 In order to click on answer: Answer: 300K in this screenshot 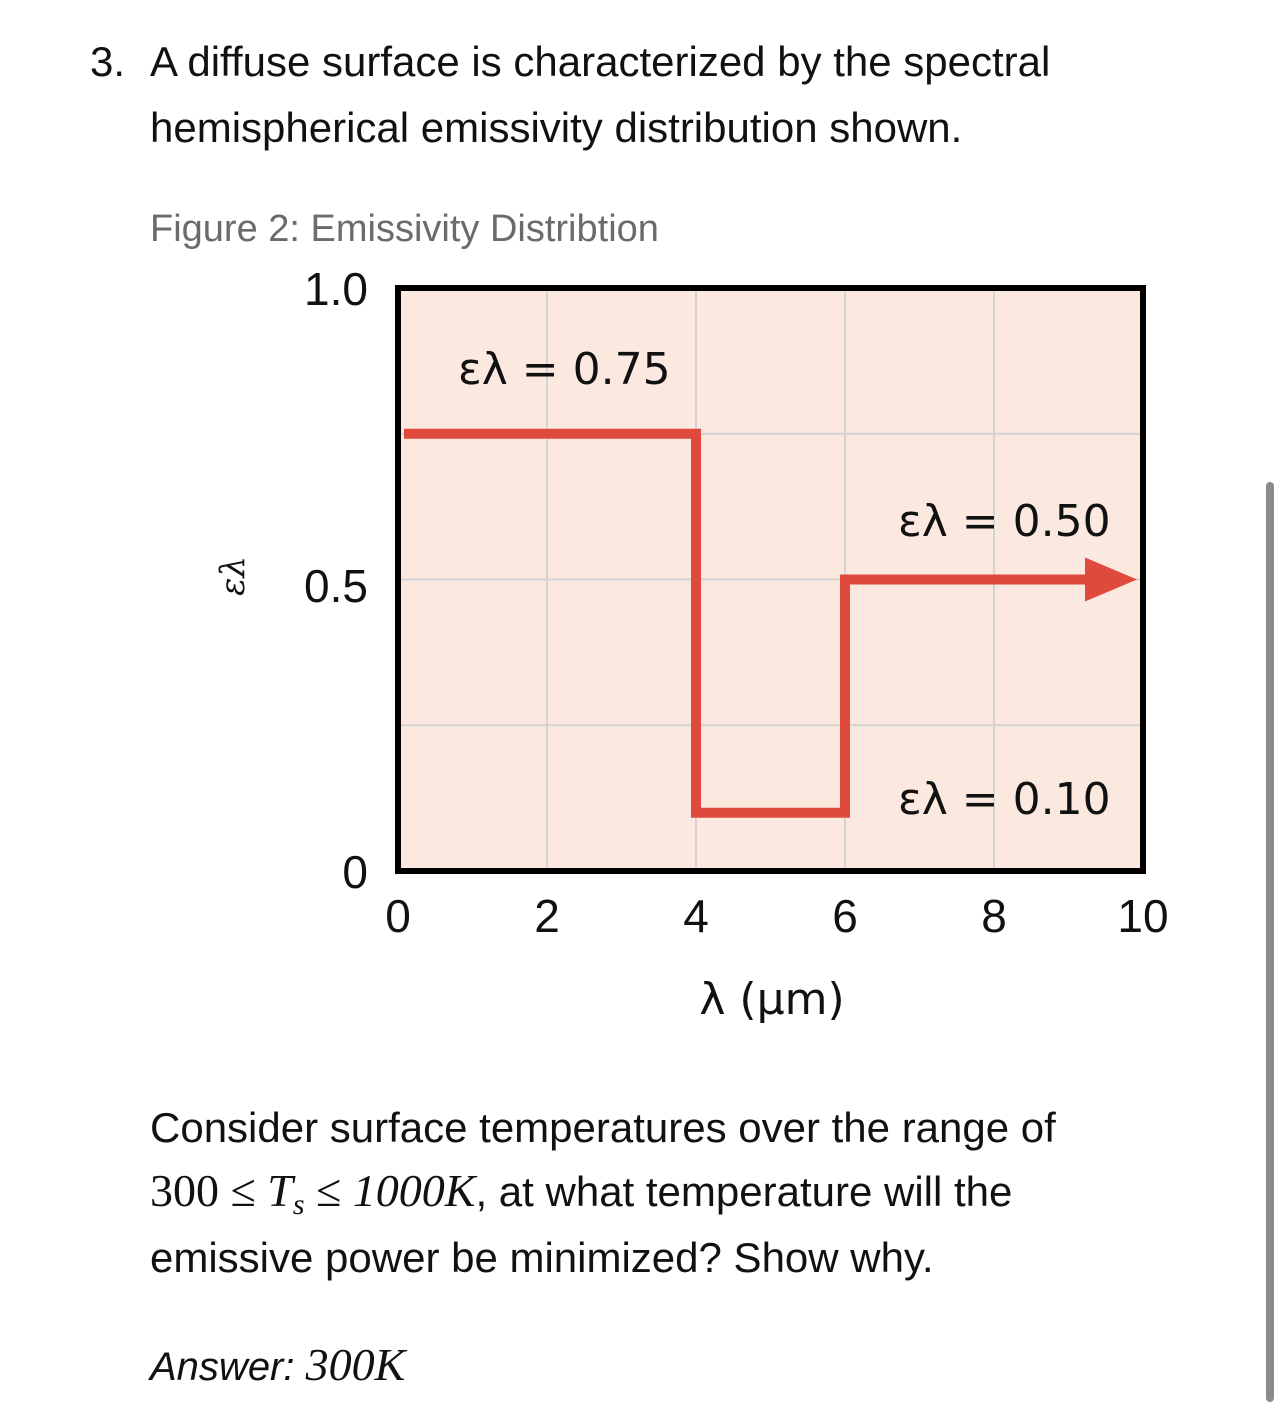, I will do `click(277, 1364)`.